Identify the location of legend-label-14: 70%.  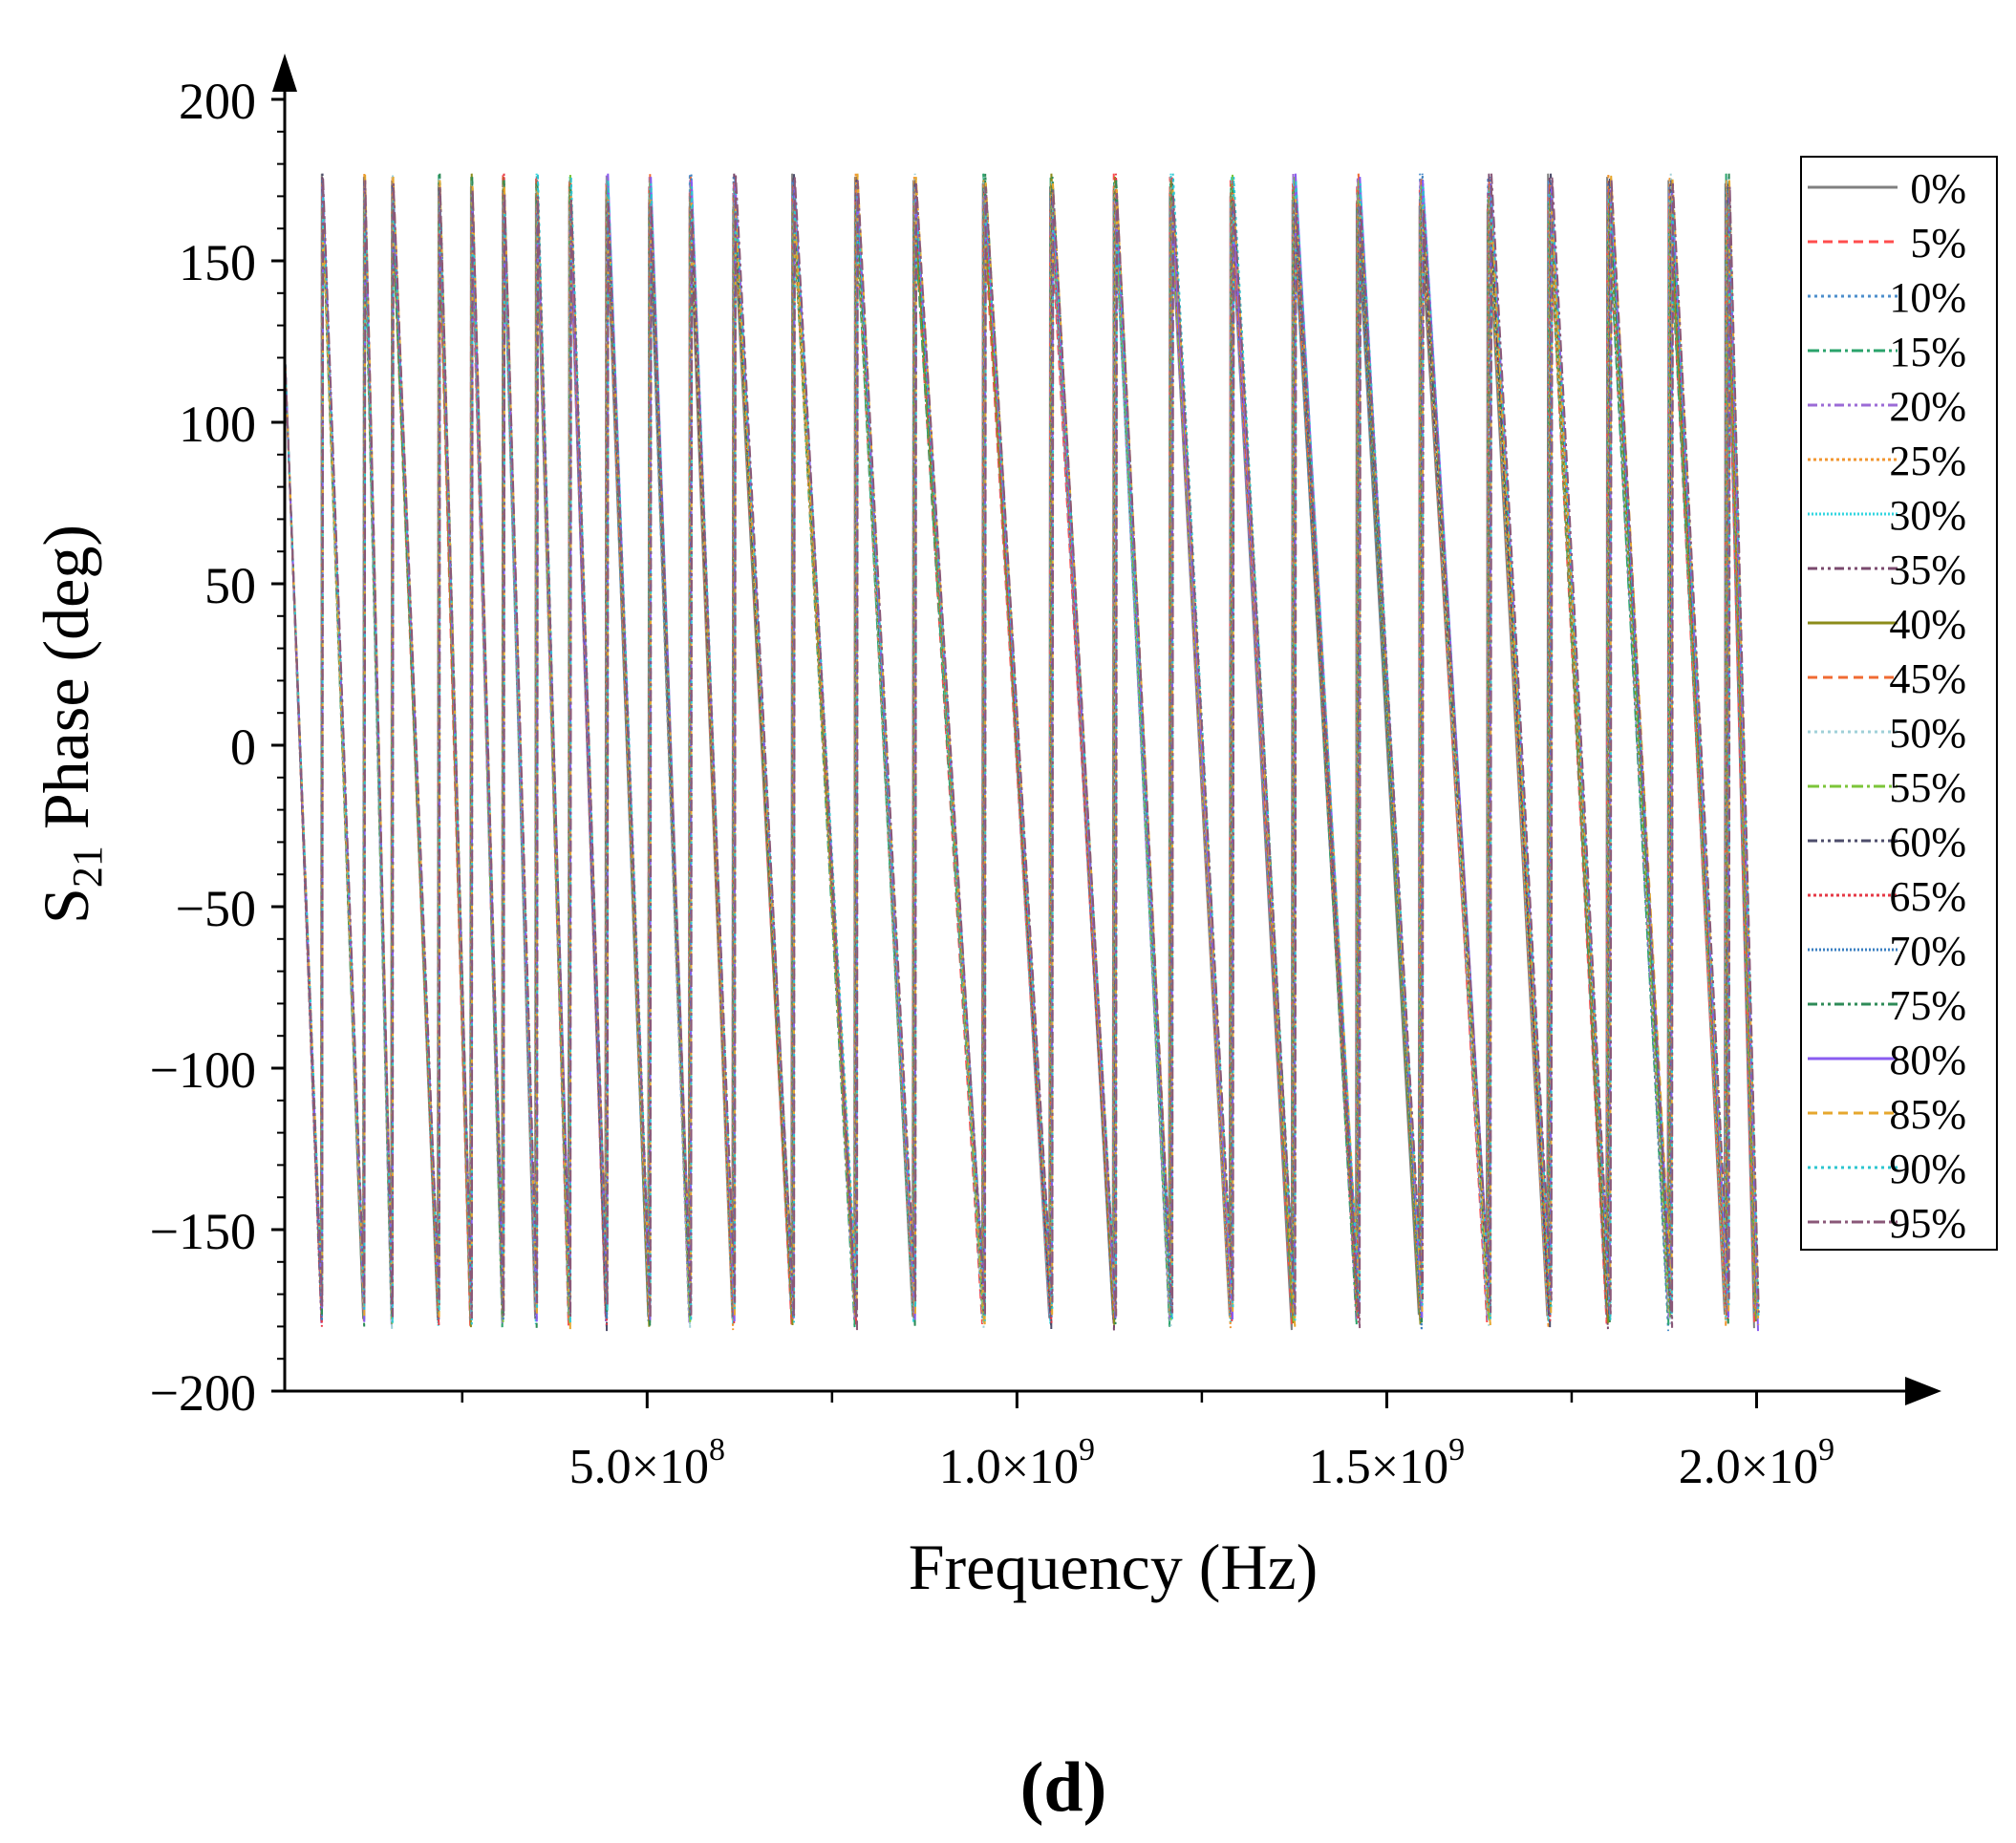
(1927, 951).